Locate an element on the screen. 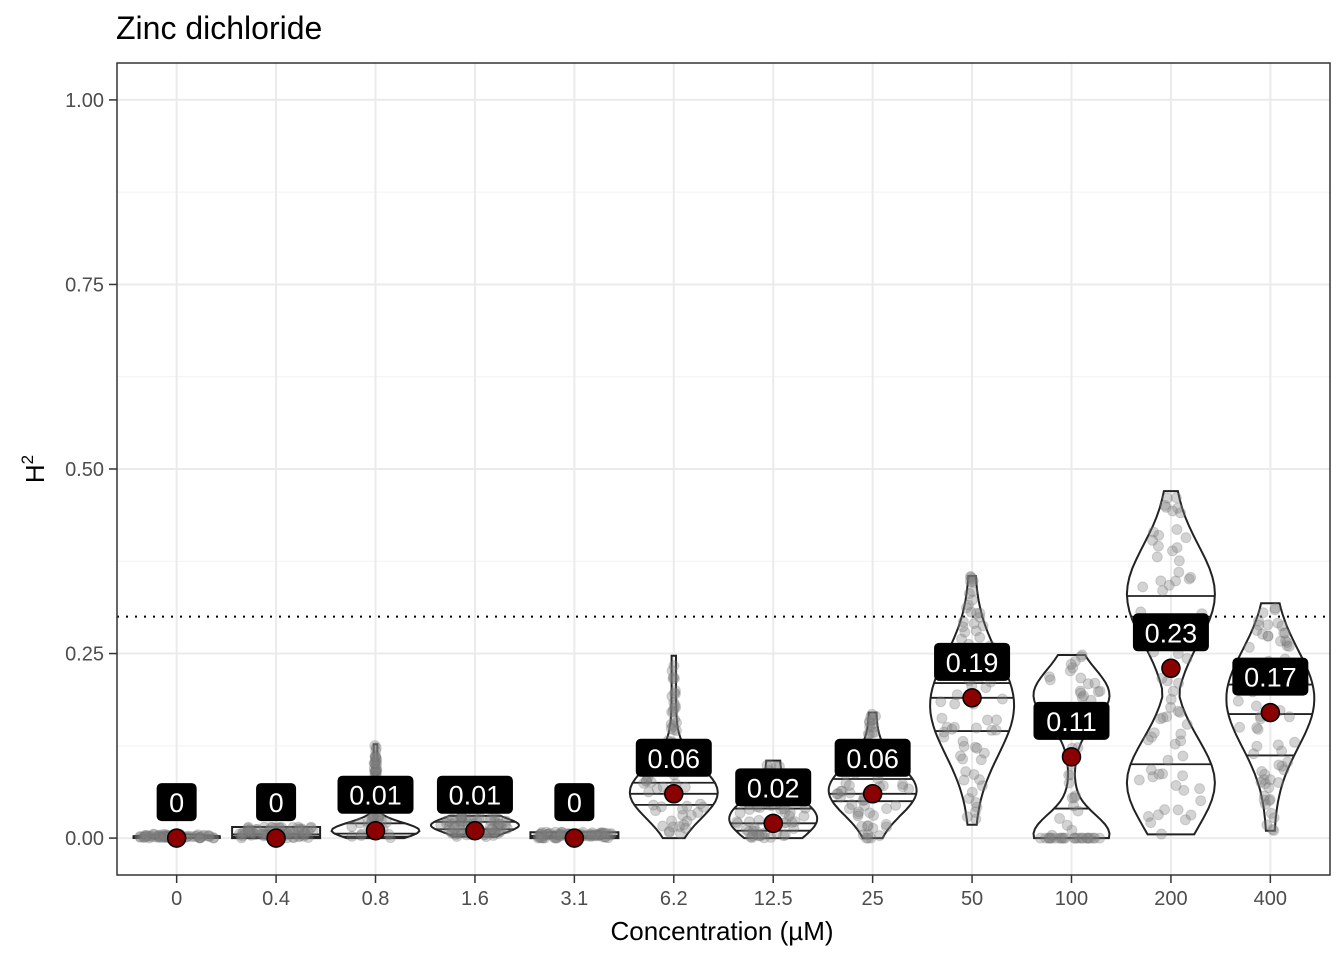  mean-label-box is located at coordinates (1270, 676).